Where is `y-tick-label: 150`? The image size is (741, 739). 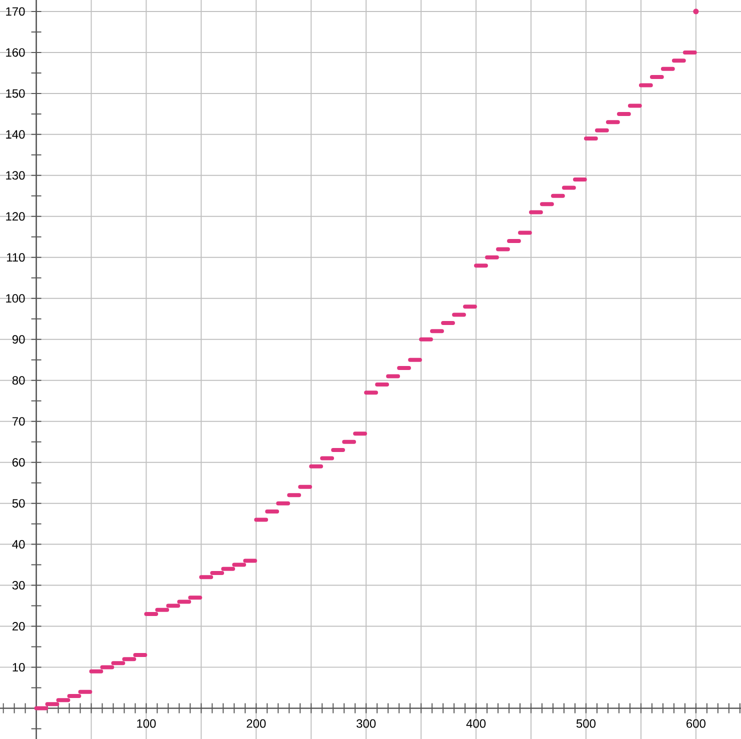 y-tick-label: 150 is located at coordinates (15, 93).